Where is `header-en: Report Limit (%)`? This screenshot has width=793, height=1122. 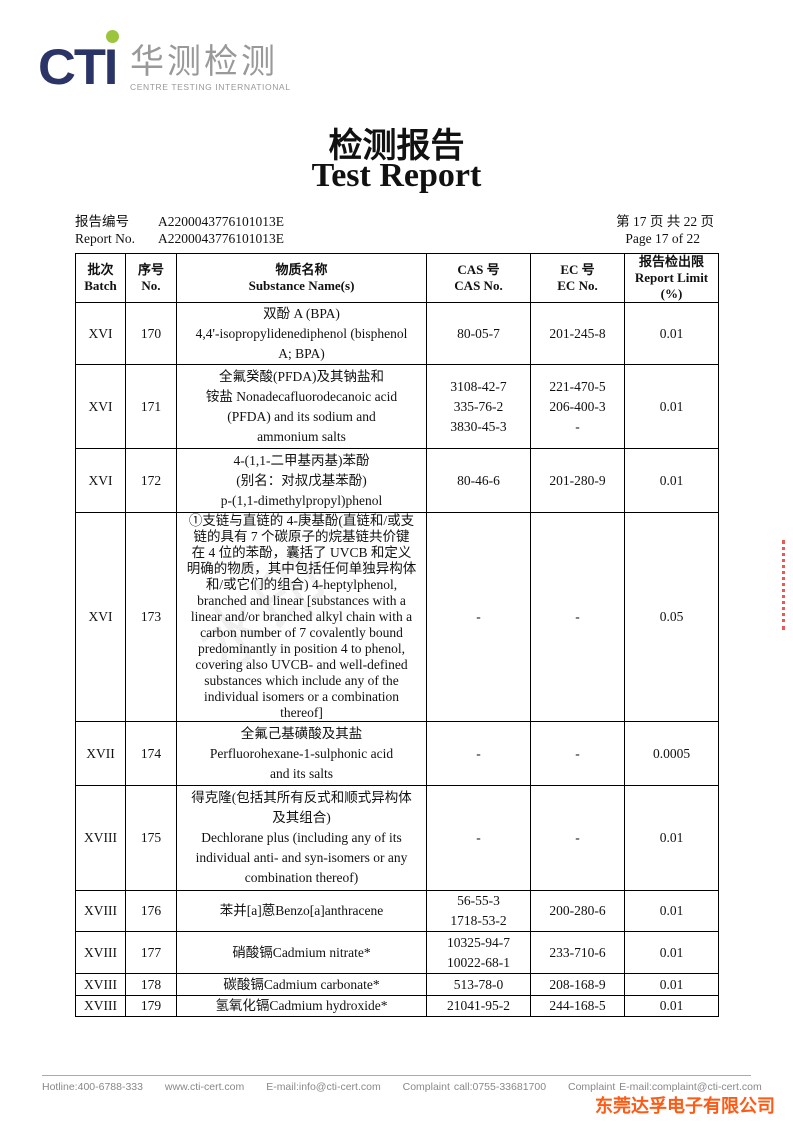
header-en: Report Limit (%) is located at coordinates (671, 285).